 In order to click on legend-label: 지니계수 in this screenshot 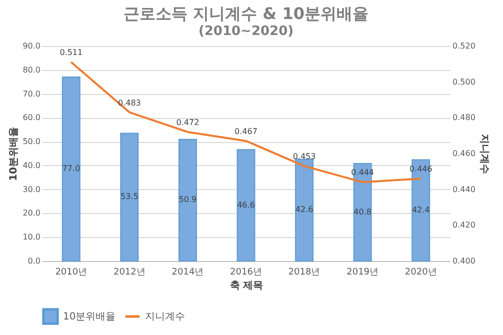, I will do `click(165, 317)`.